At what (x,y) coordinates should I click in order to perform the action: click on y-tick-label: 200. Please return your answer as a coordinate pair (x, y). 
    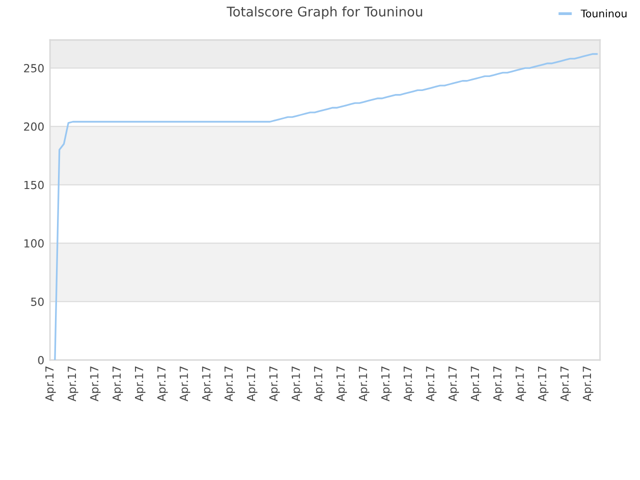
    Looking at the image, I should click on (34, 126).